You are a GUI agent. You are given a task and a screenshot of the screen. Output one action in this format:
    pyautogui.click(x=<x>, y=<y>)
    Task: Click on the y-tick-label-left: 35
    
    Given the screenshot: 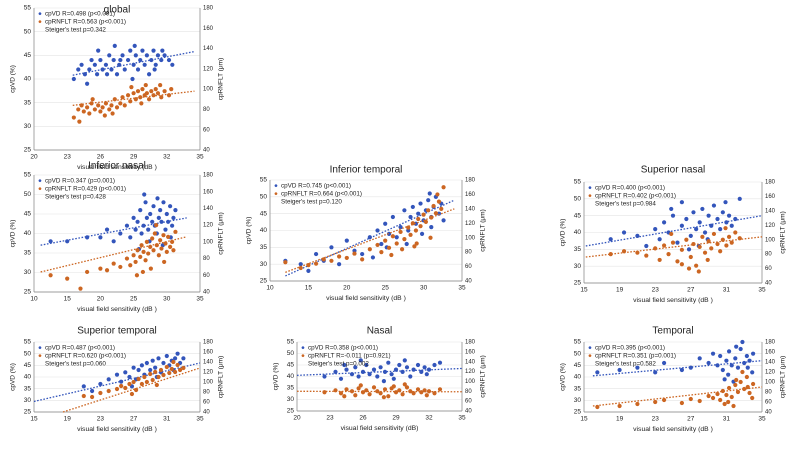 What is the action you would take?
    pyautogui.click(x=578, y=388)
    